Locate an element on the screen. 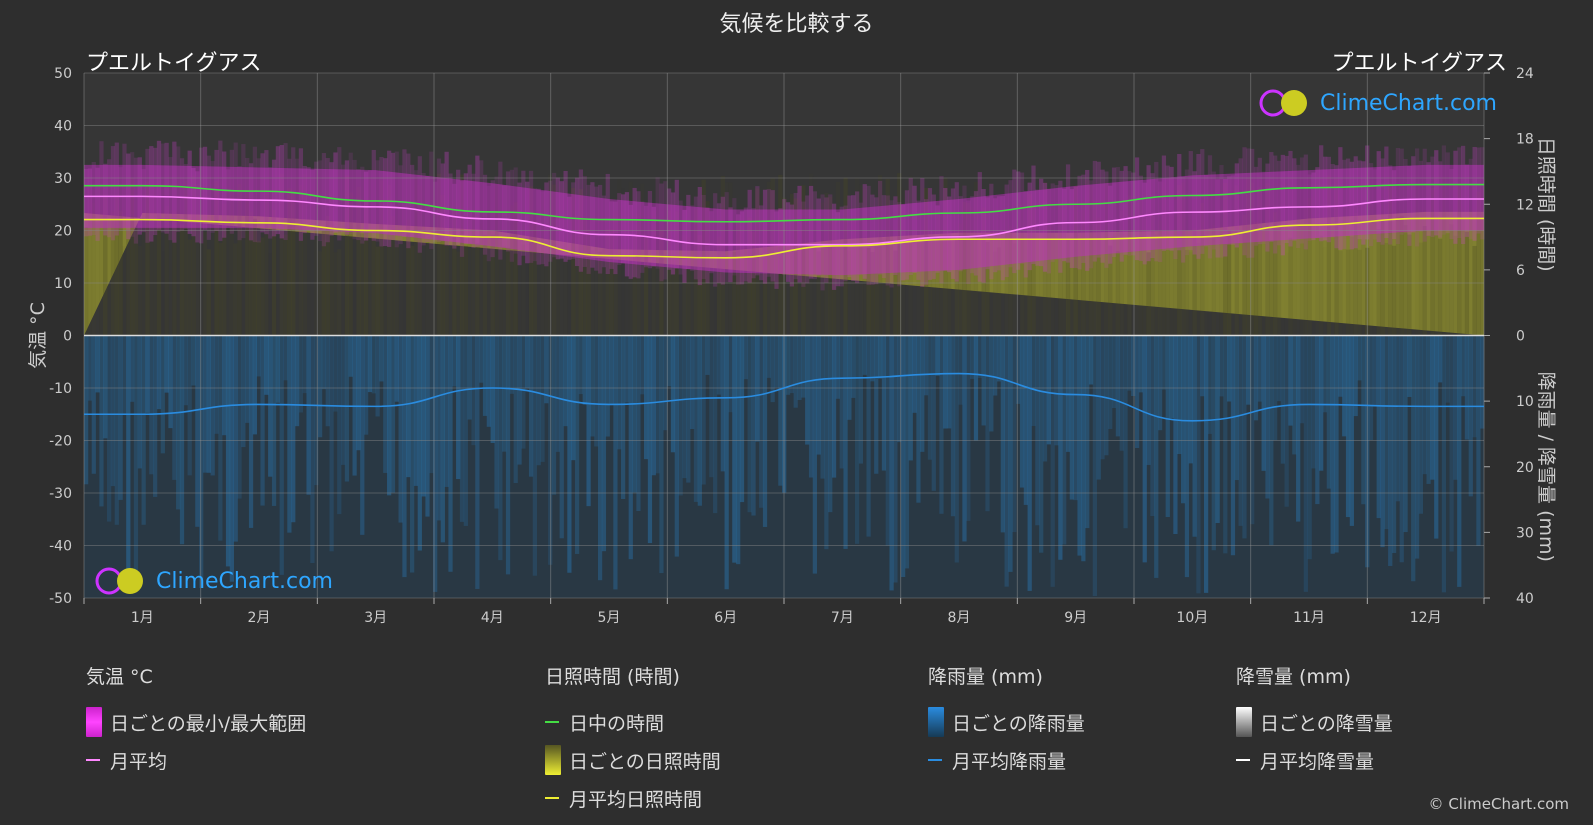 The height and width of the screenshot is (825, 1593). line-swatch-icon is located at coordinates (93, 760).